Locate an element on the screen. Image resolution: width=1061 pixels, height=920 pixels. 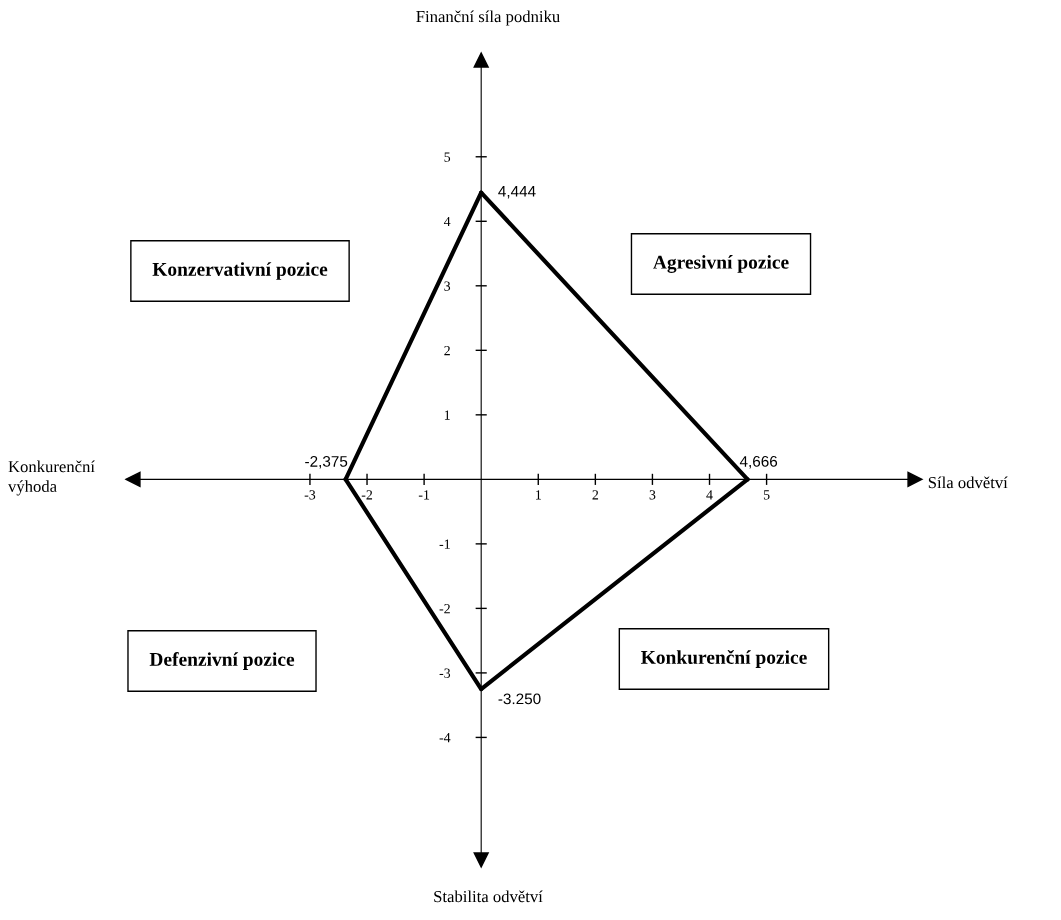
x-tick-label: 3 is located at coordinates (652, 495).